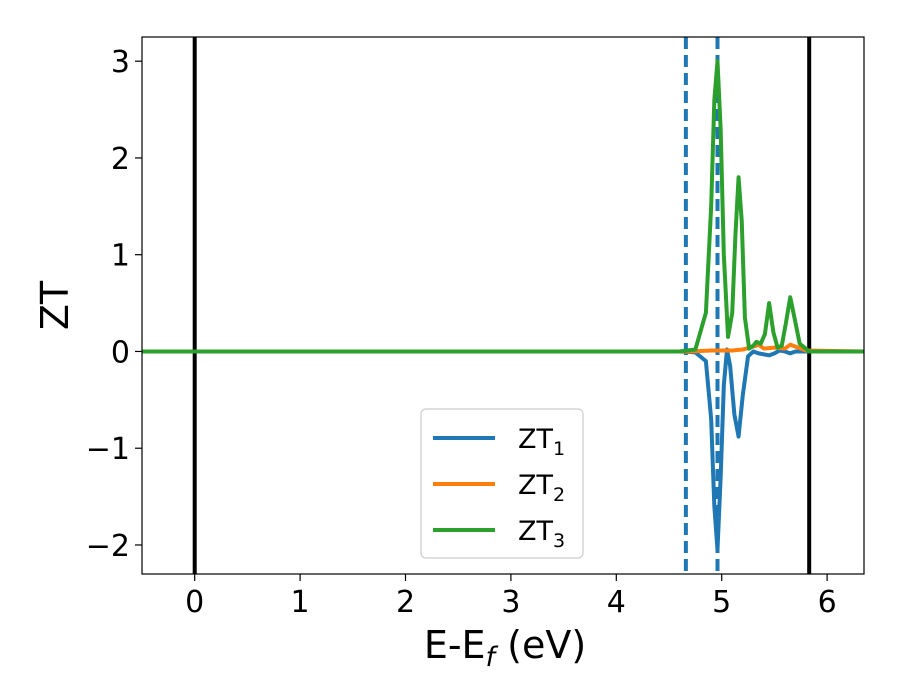  I want to click on y-axis-title: ZT, so click(55, 305).